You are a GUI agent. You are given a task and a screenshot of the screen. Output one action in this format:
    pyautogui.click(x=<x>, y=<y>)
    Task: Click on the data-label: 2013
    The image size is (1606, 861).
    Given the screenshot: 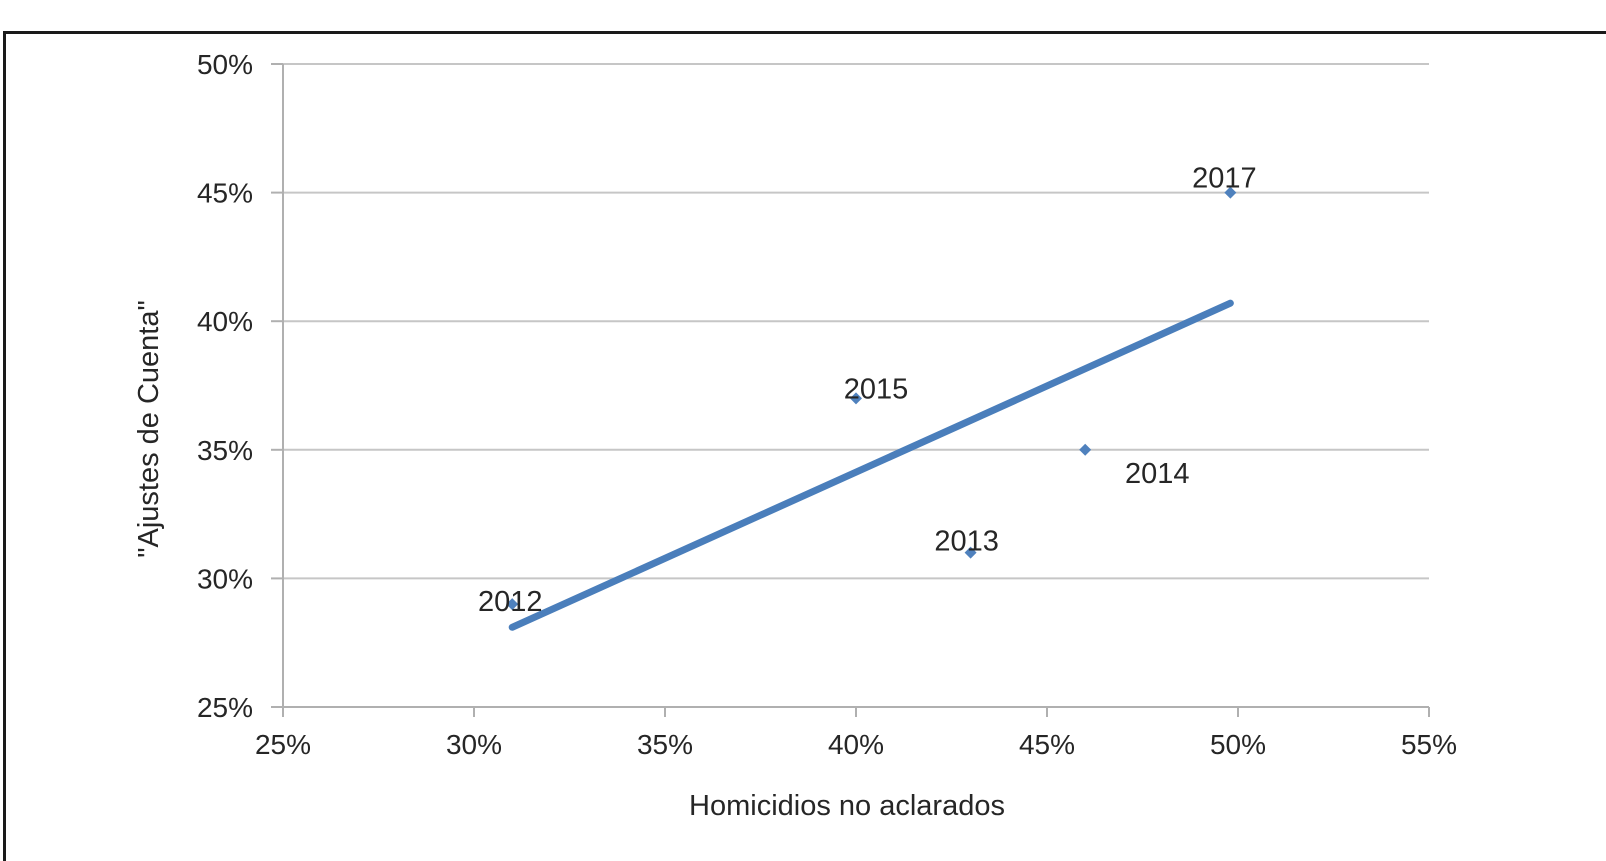 What is the action you would take?
    pyautogui.click(x=966, y=542)
    